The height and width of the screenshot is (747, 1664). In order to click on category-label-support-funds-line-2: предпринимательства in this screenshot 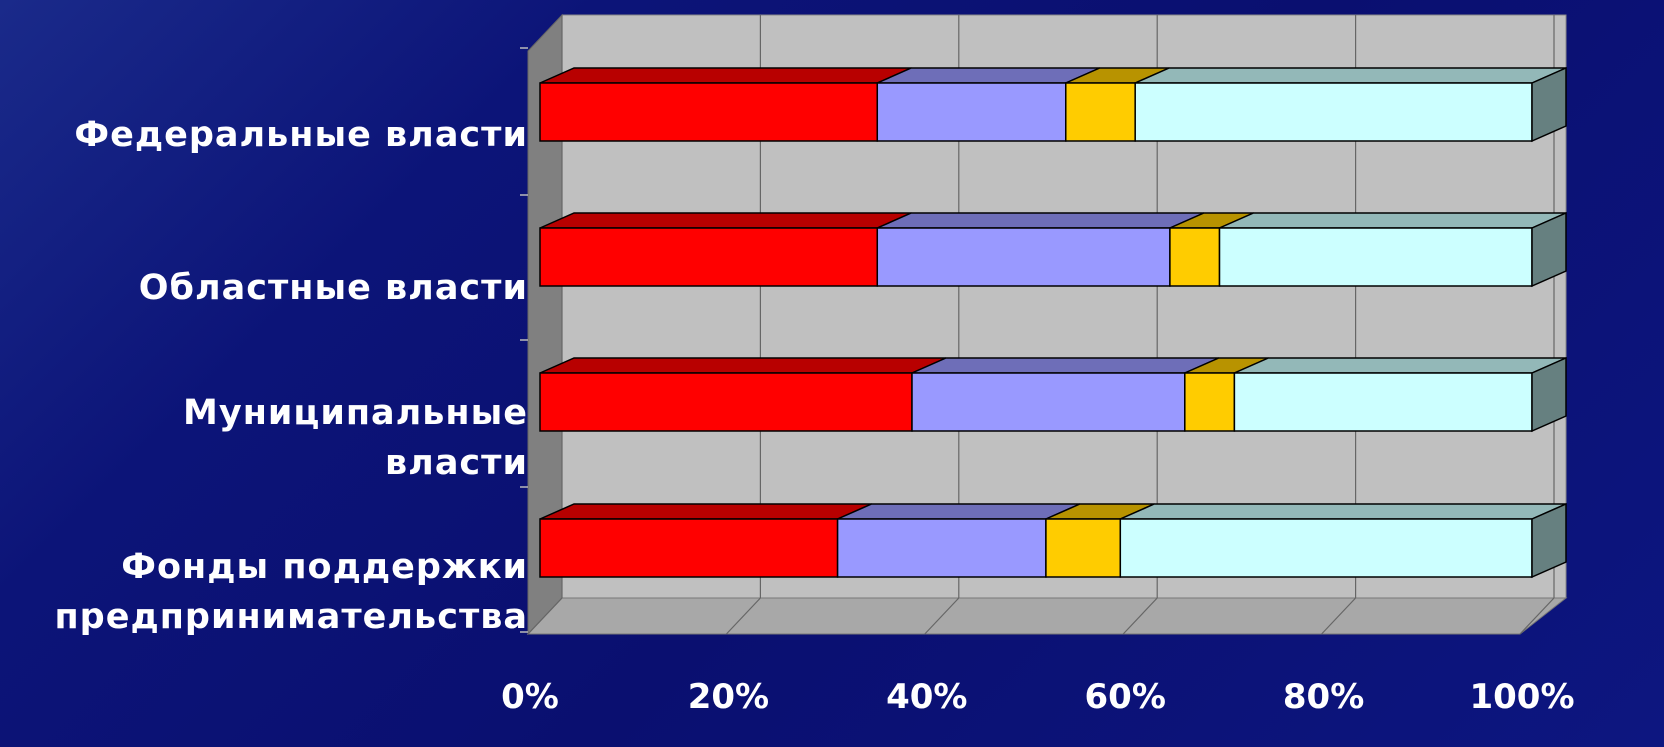, I will do `click(291, 617)`.